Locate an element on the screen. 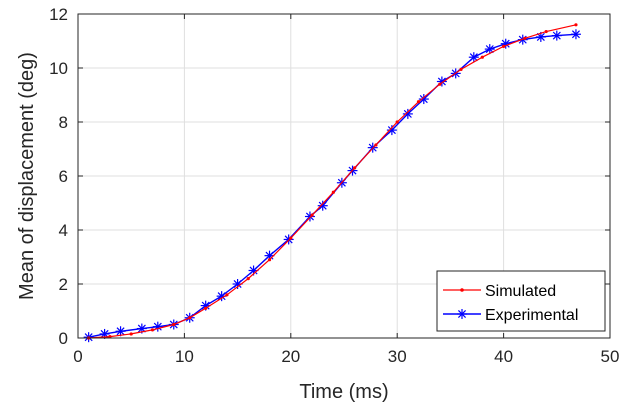 This screenshot has width=626, height=406. legend: Simulated Experimental is located at coordinates (521, 301).